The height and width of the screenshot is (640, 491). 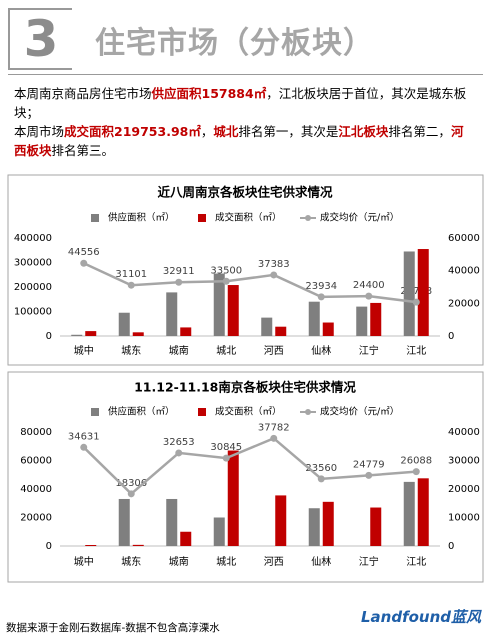 What do you see at coordinates (239, 141) in the screenshot?
I see `highlight: 河西板块` at bounding box center [239, 141].